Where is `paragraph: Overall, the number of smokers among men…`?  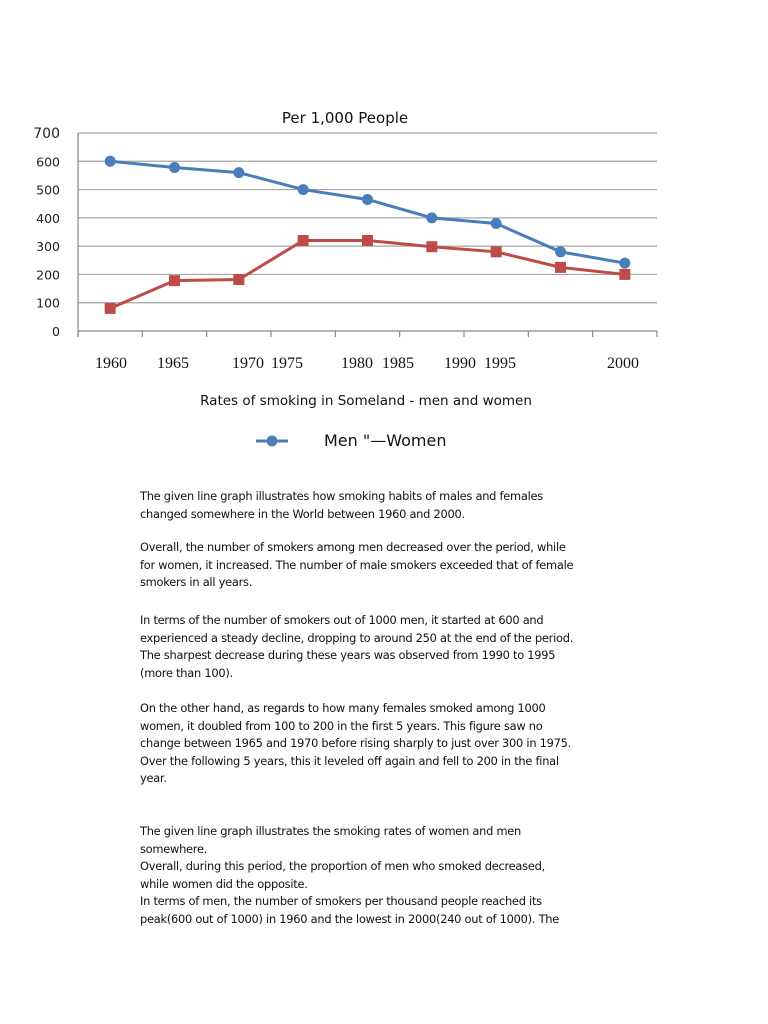 paragraph: Overall, the number of smokers among men… is located at coordinates (357, 565).